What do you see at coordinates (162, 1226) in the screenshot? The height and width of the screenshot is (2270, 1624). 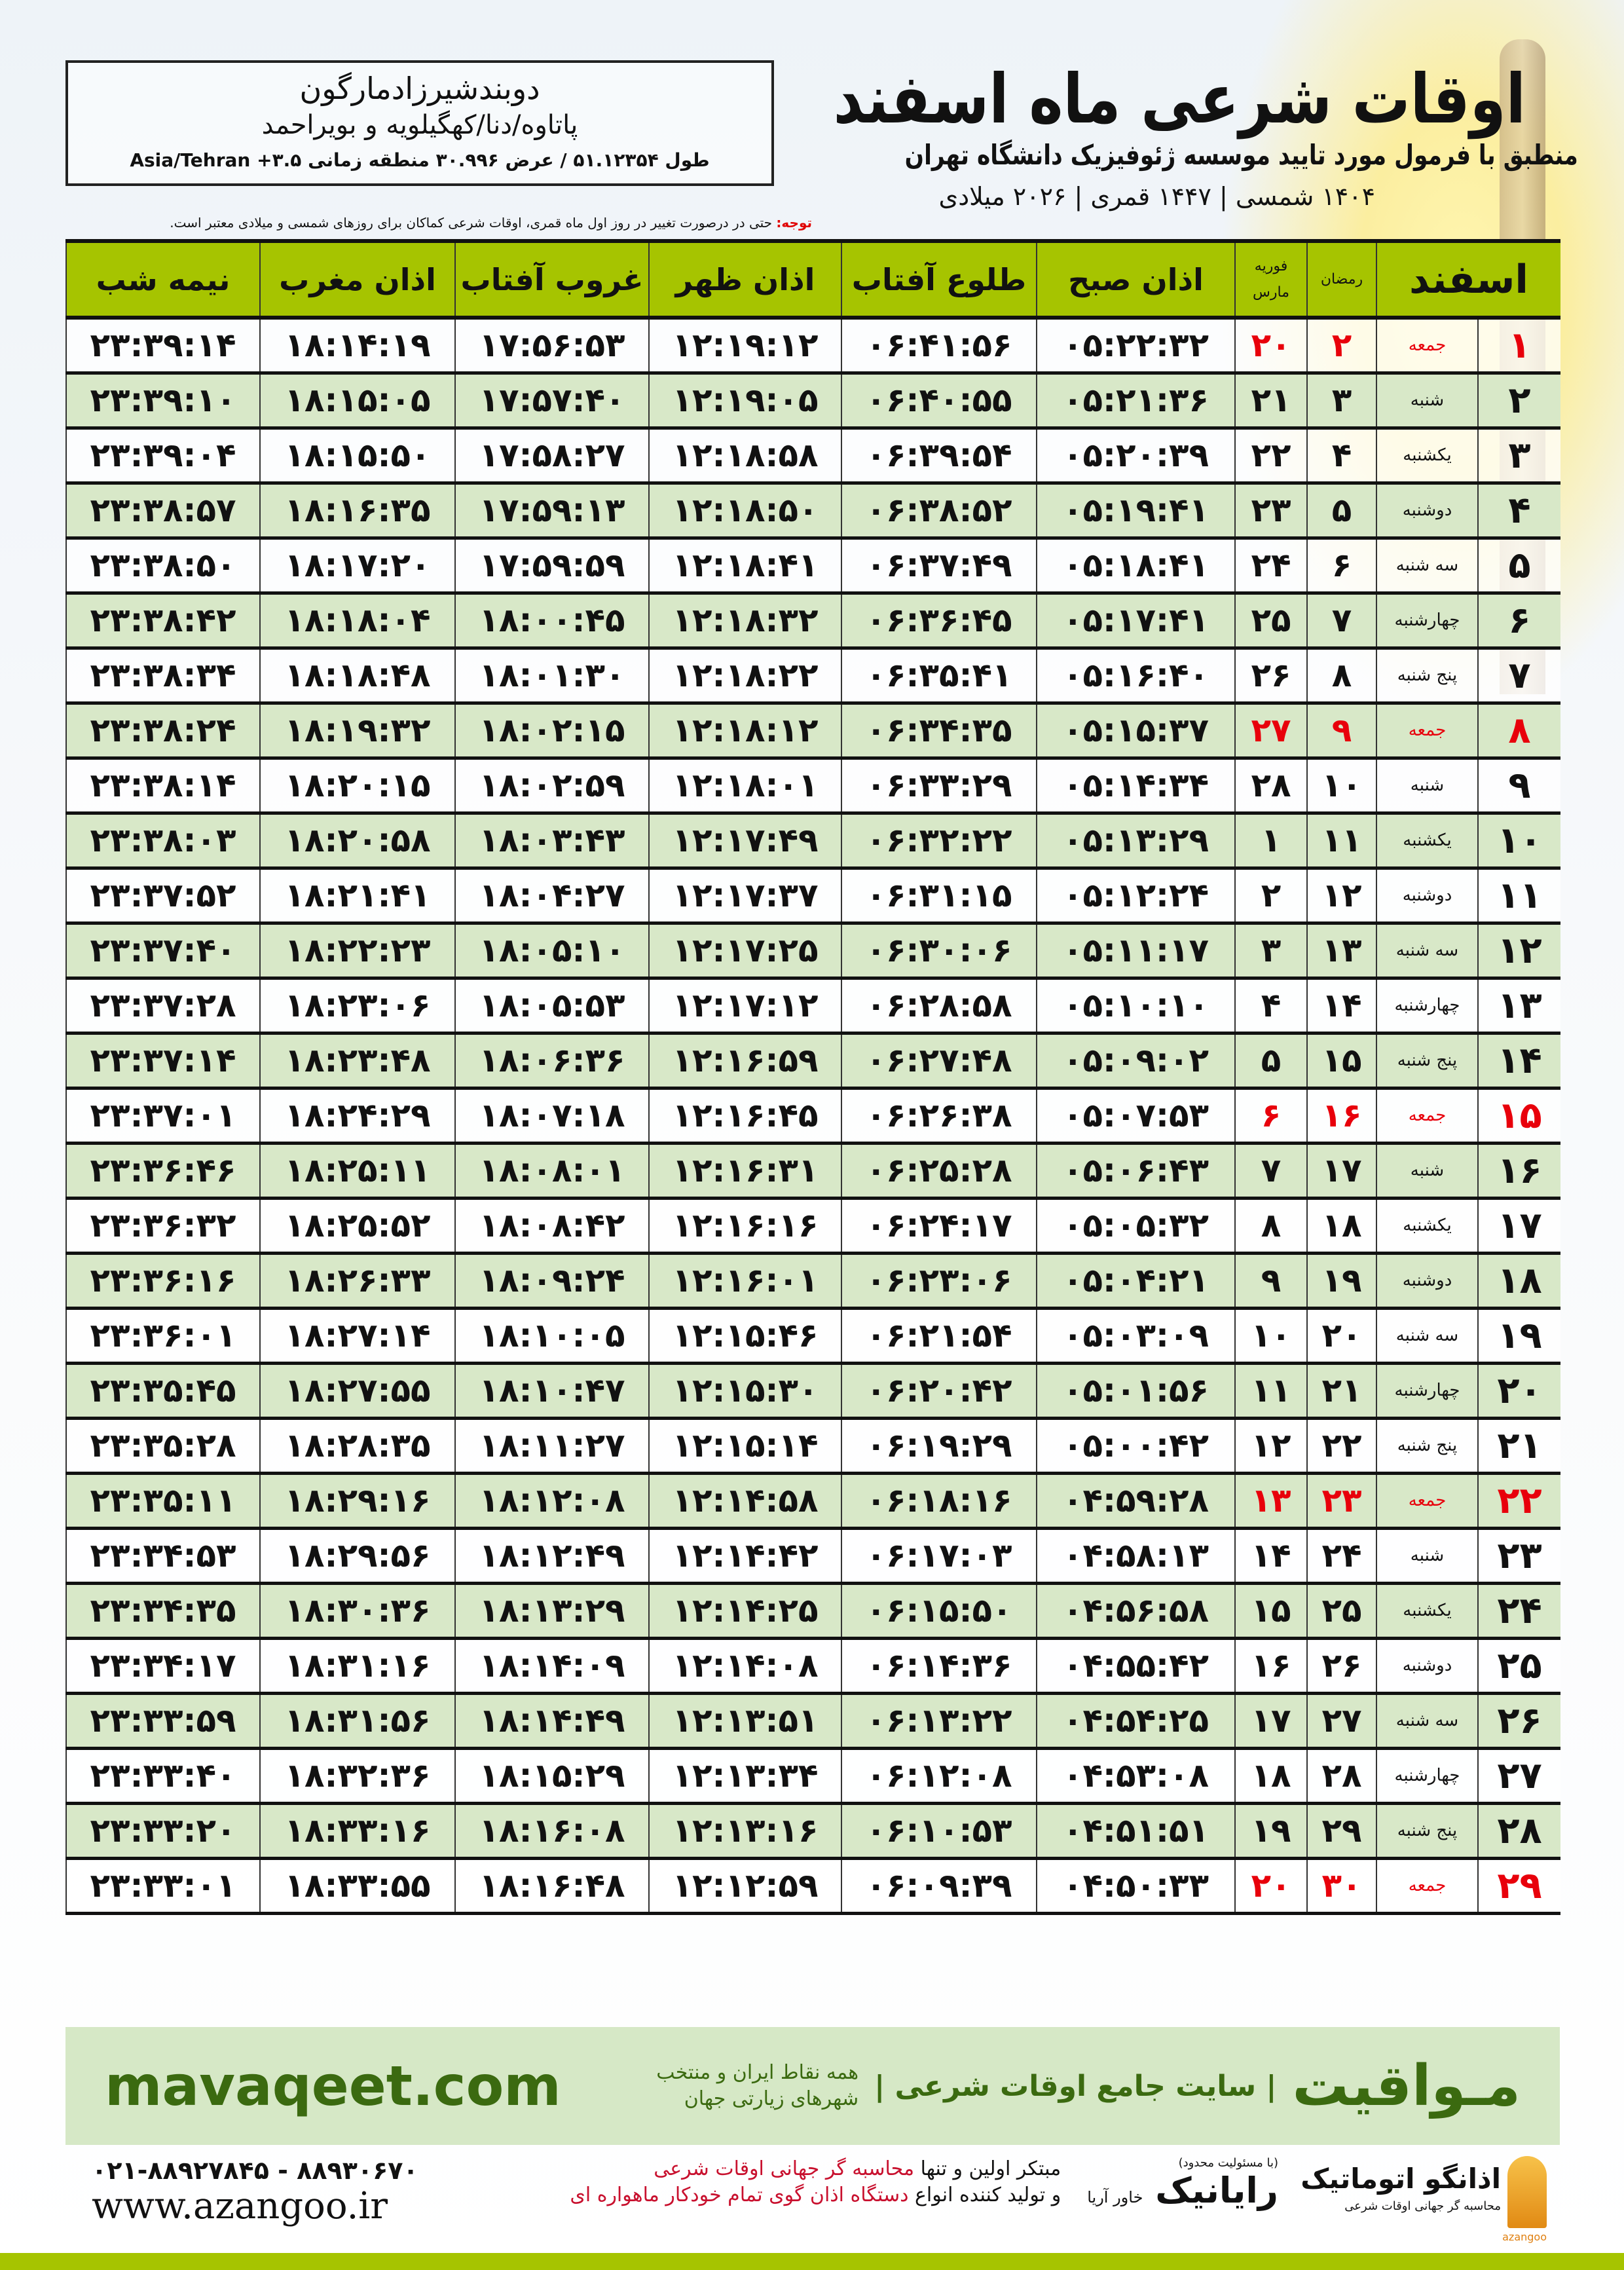 I see `midnight-time: ۲۳:۳۶:۳۲` at bounding box center [162, 1226].